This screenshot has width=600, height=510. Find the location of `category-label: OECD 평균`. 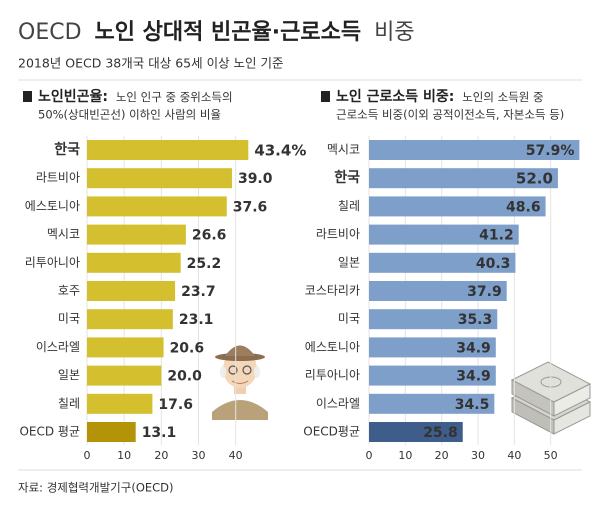

category-label: OECD 평균 is located at coordinates (49, 432).